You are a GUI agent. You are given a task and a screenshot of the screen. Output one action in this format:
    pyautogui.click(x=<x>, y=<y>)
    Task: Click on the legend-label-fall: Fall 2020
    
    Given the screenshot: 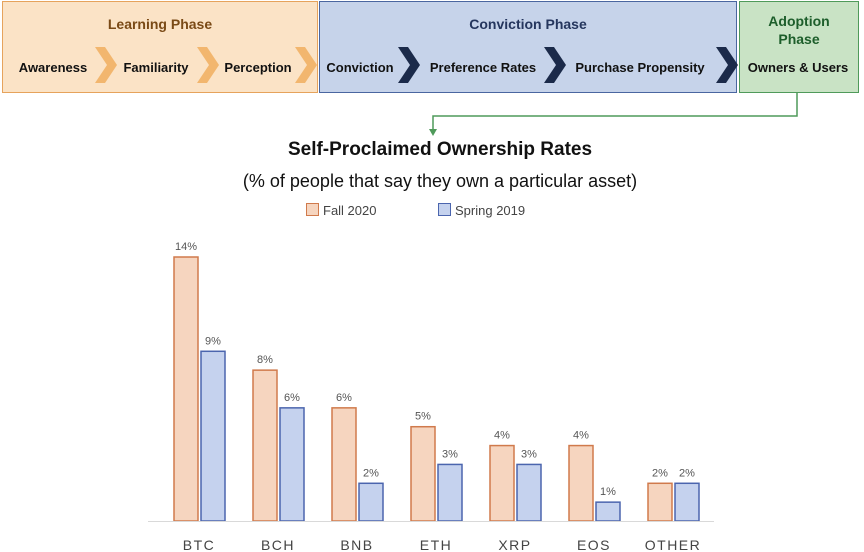 What is the action you would take?
    pyautogui.click(x=350, y=210)
    